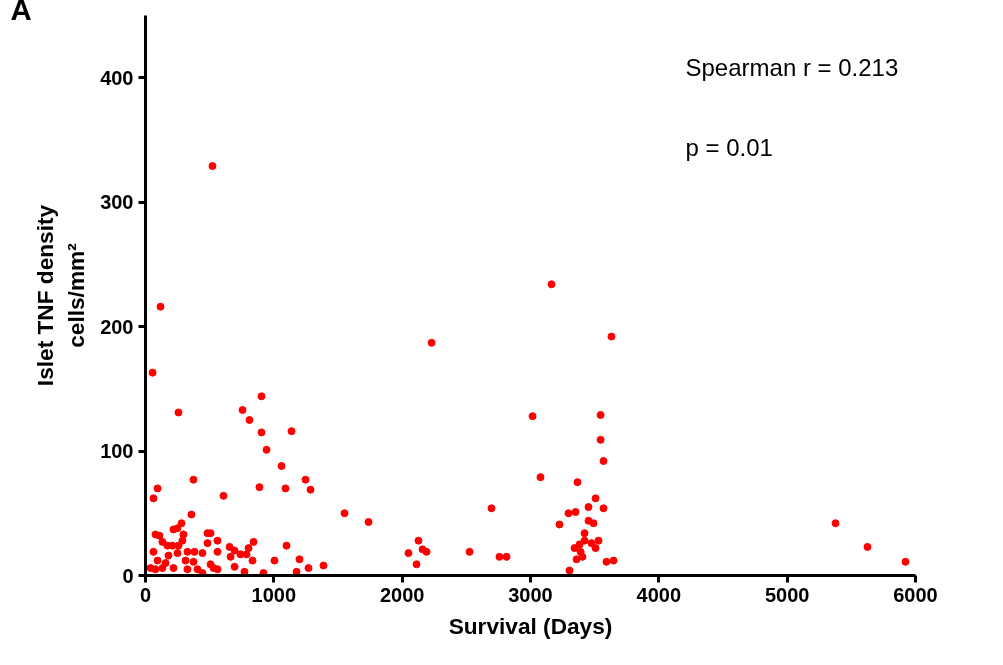 This screenshot has width=1003, height=665. What do you see at coordinates (274, 594) in the screenshot?
I see `x-tick-label: 1000` at bounding box center [274, 594].